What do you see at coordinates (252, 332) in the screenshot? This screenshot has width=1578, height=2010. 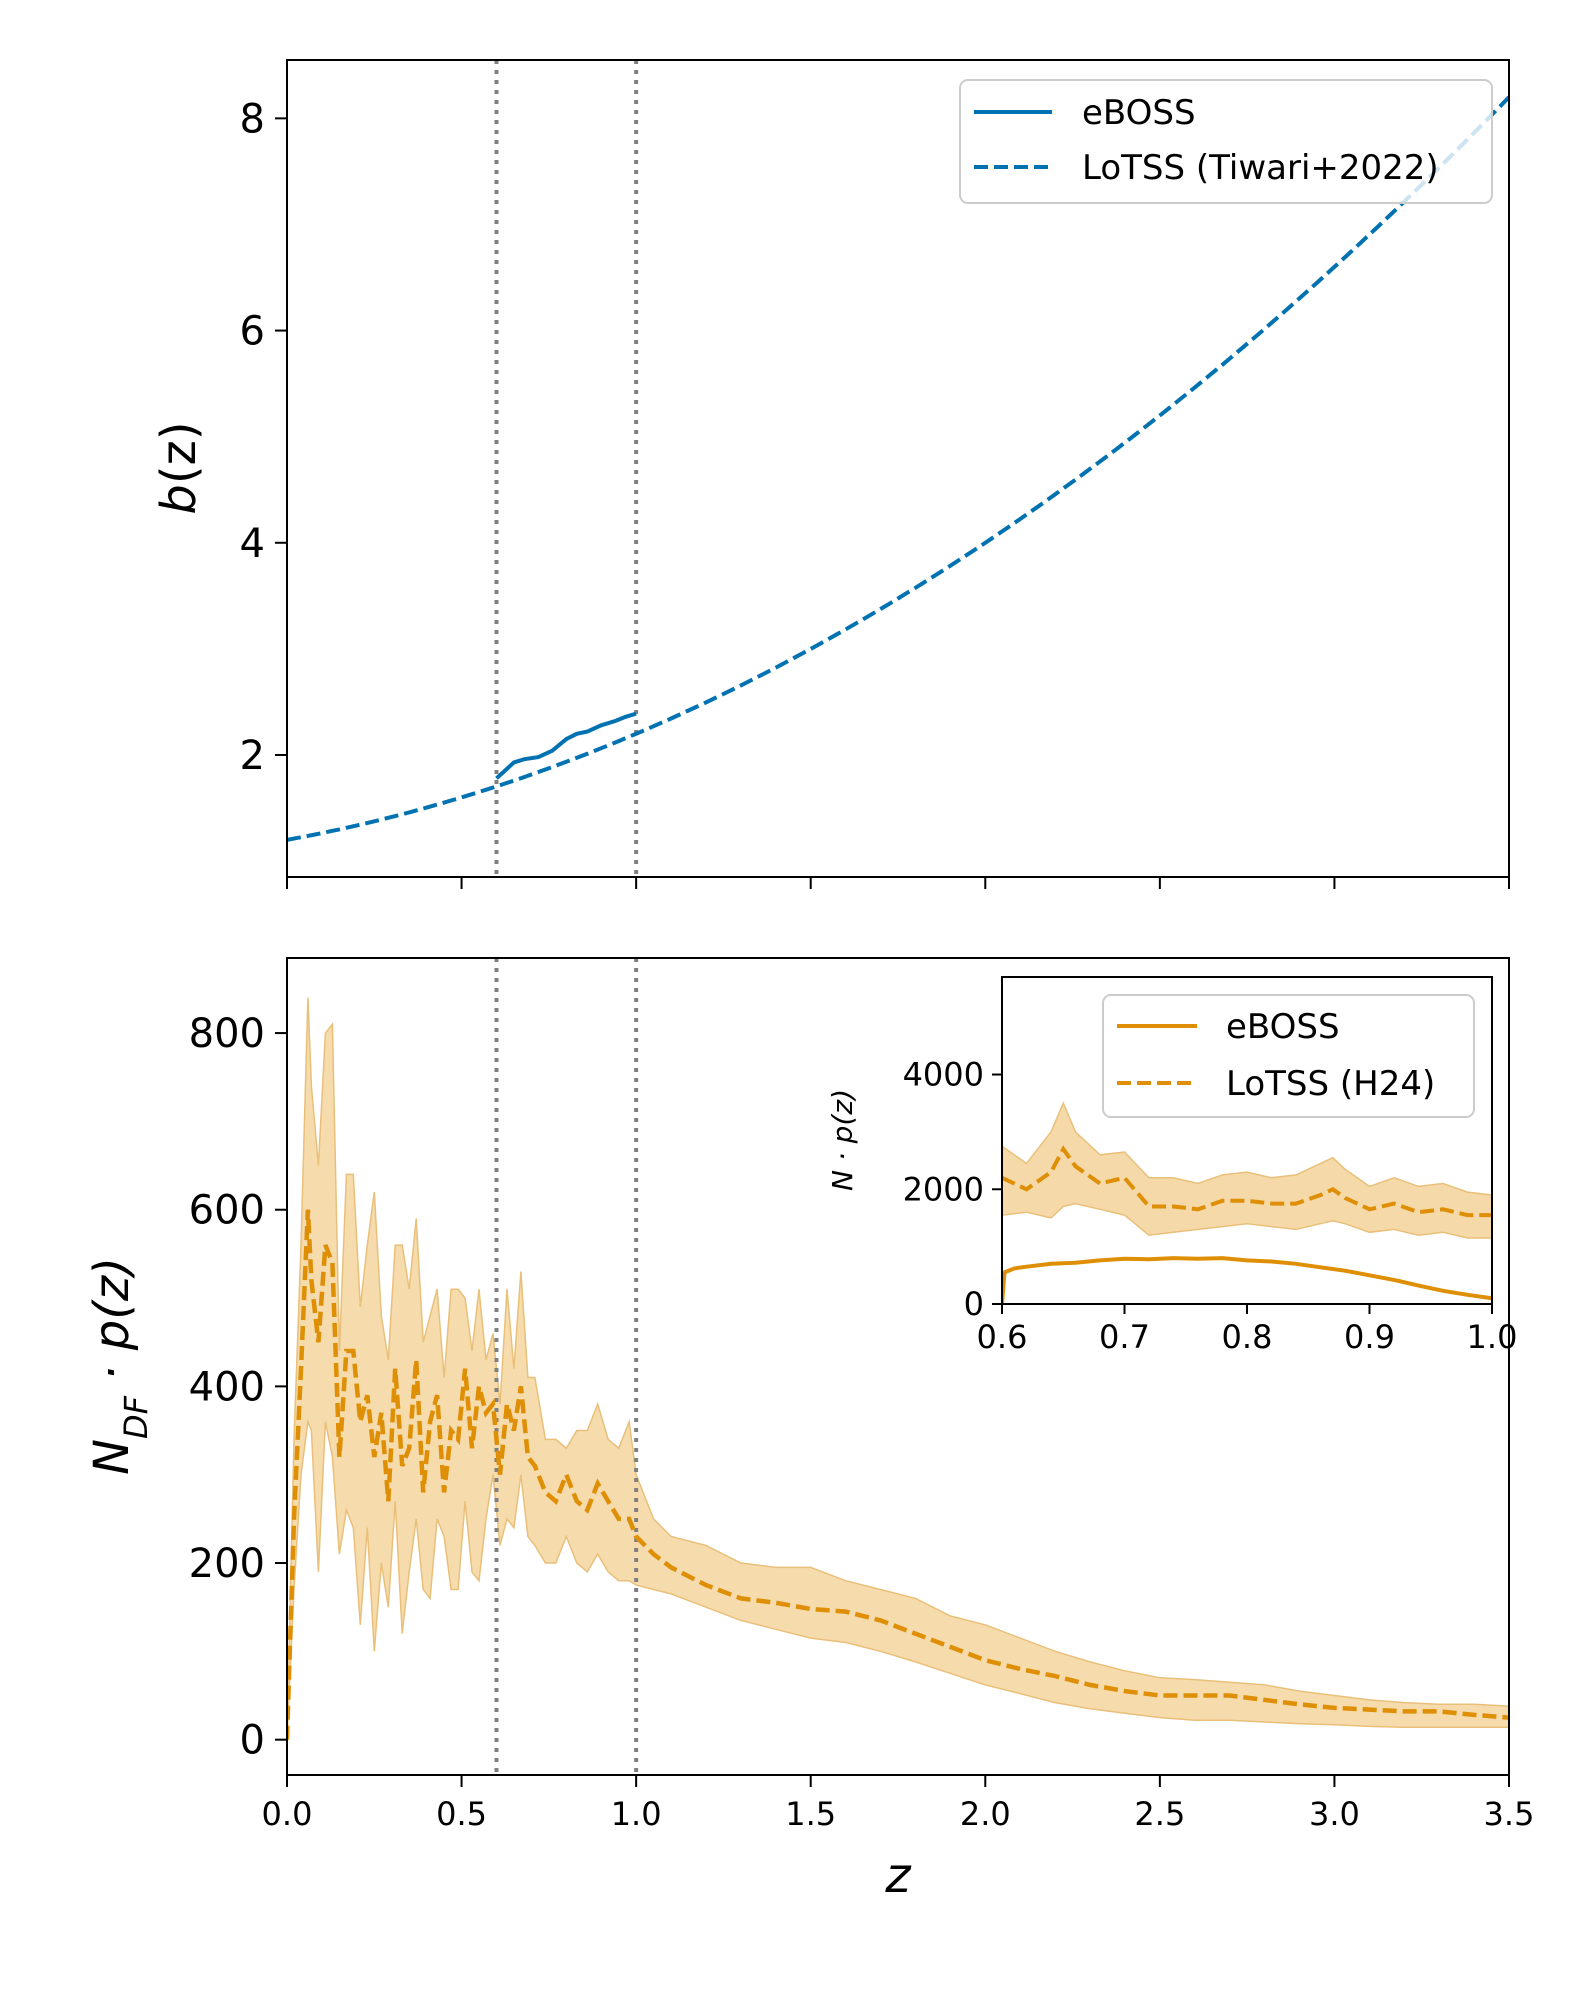 I see `top-ytick-label-2: 6` at bounding box center [252, 332].